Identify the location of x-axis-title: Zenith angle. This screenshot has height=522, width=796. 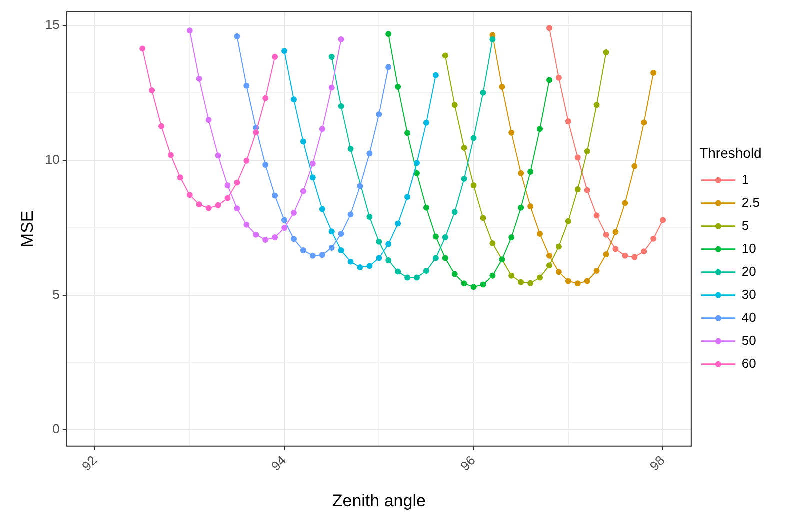
(379, 500).